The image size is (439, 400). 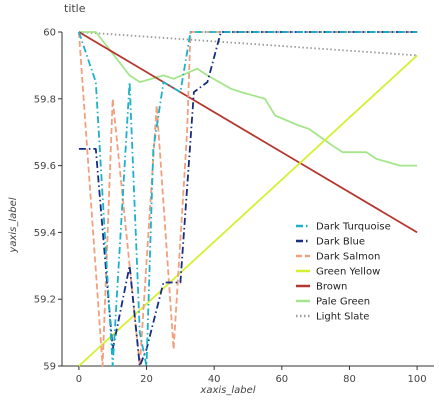 I want to click on y-tick-label: 60, so click(x=49, y=33).